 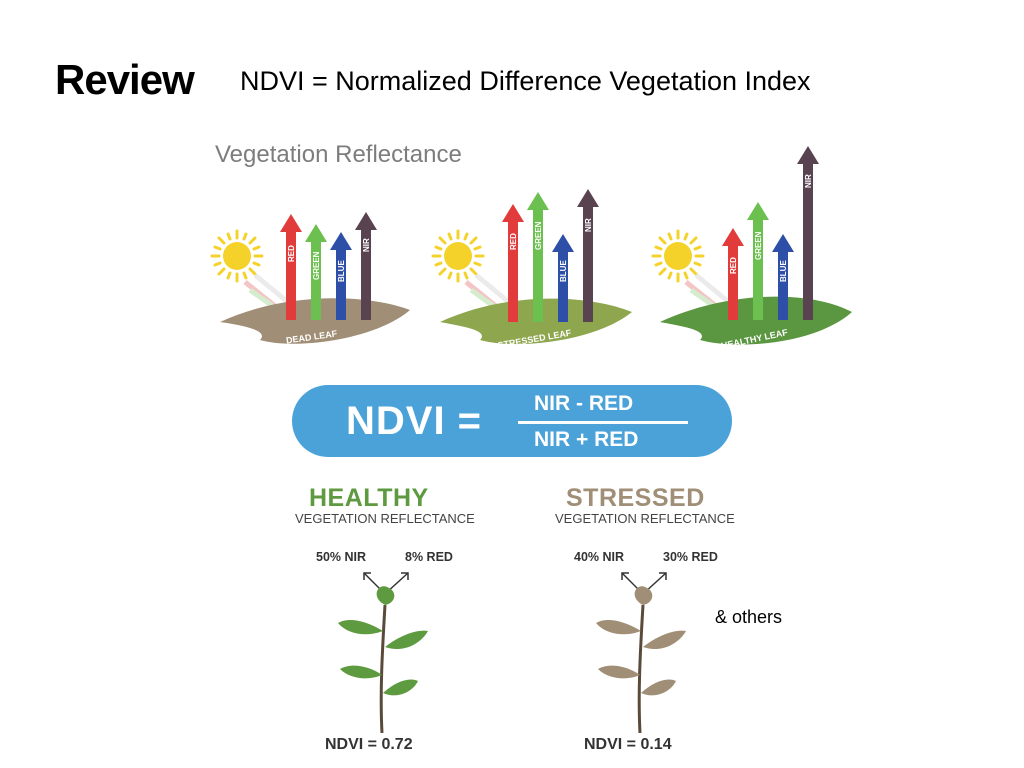 I want to click on others-note: & others, so click(x=749, y=617).